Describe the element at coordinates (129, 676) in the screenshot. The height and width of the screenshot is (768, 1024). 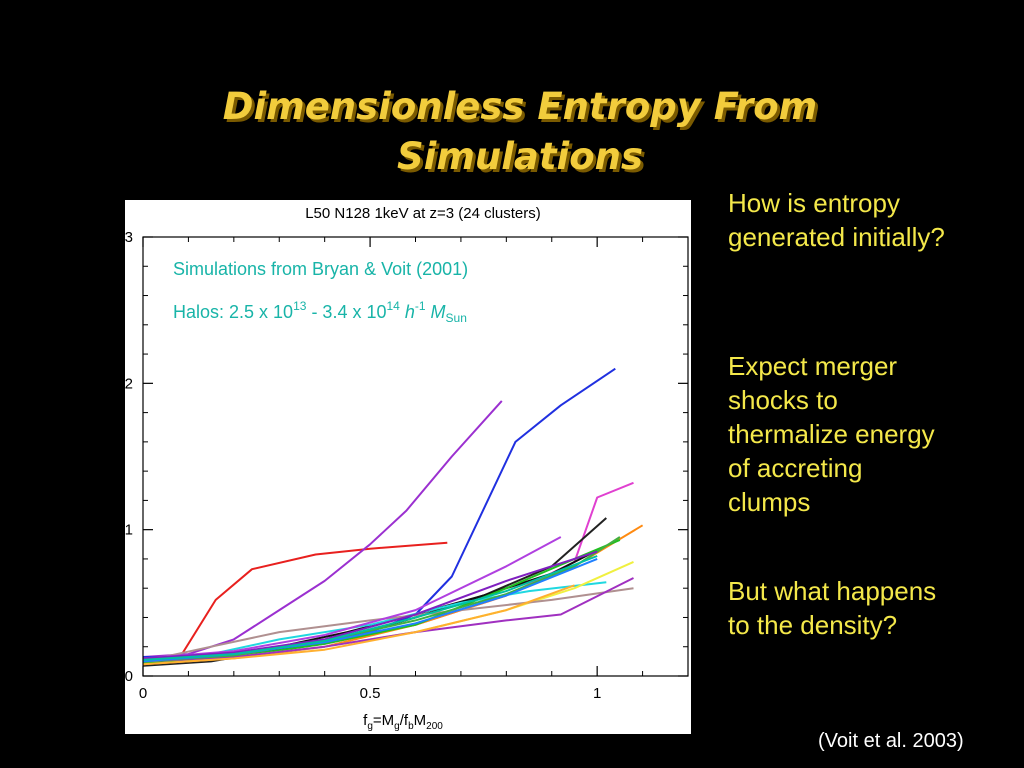
I see `y-tick-label: 0` at that location.